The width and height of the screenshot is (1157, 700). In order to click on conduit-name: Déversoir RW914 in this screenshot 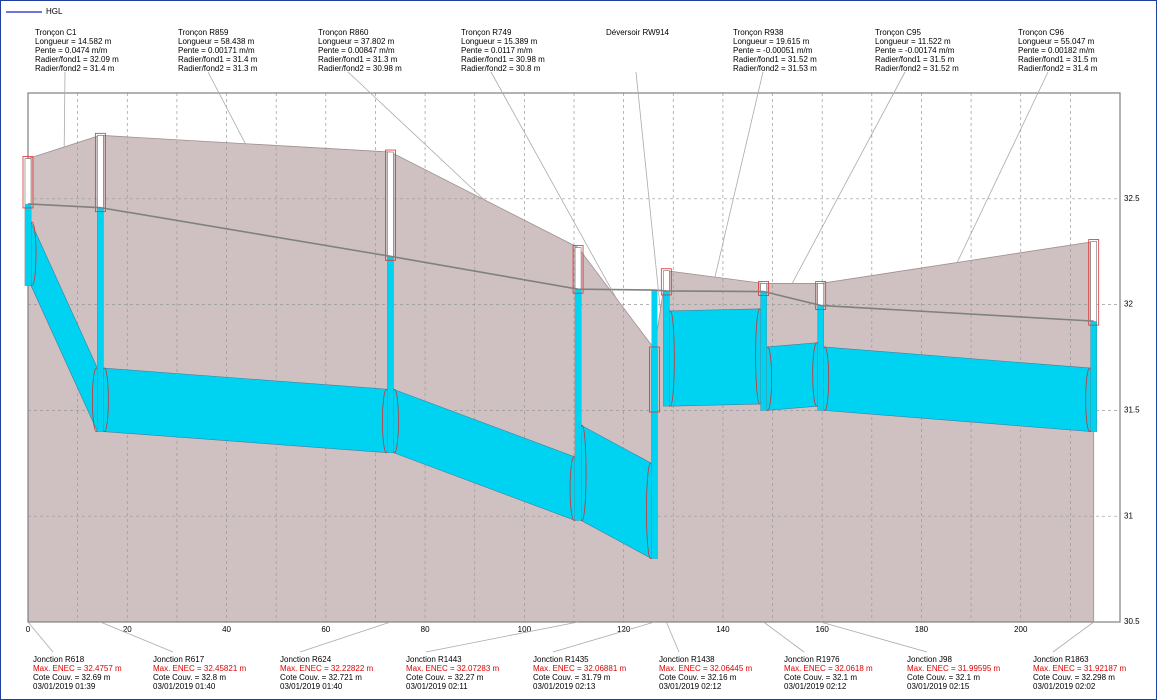, I will do `click(638, 32)`.